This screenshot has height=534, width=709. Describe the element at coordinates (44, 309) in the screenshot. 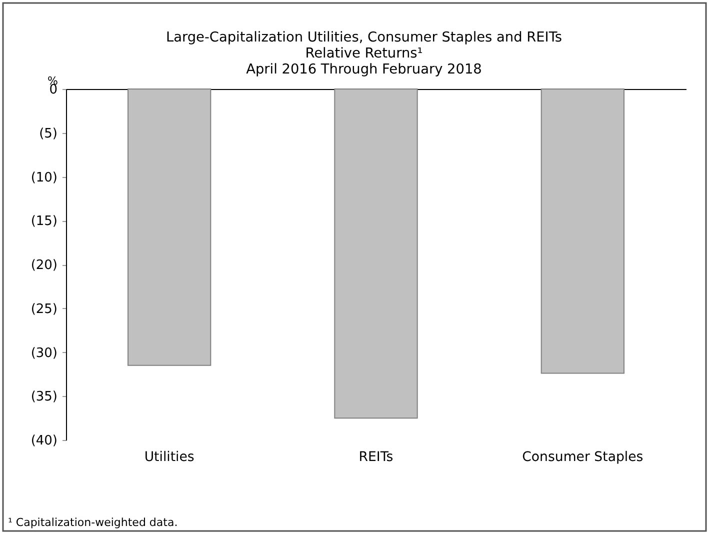

I see `y-tick-label: (25)` at that location.